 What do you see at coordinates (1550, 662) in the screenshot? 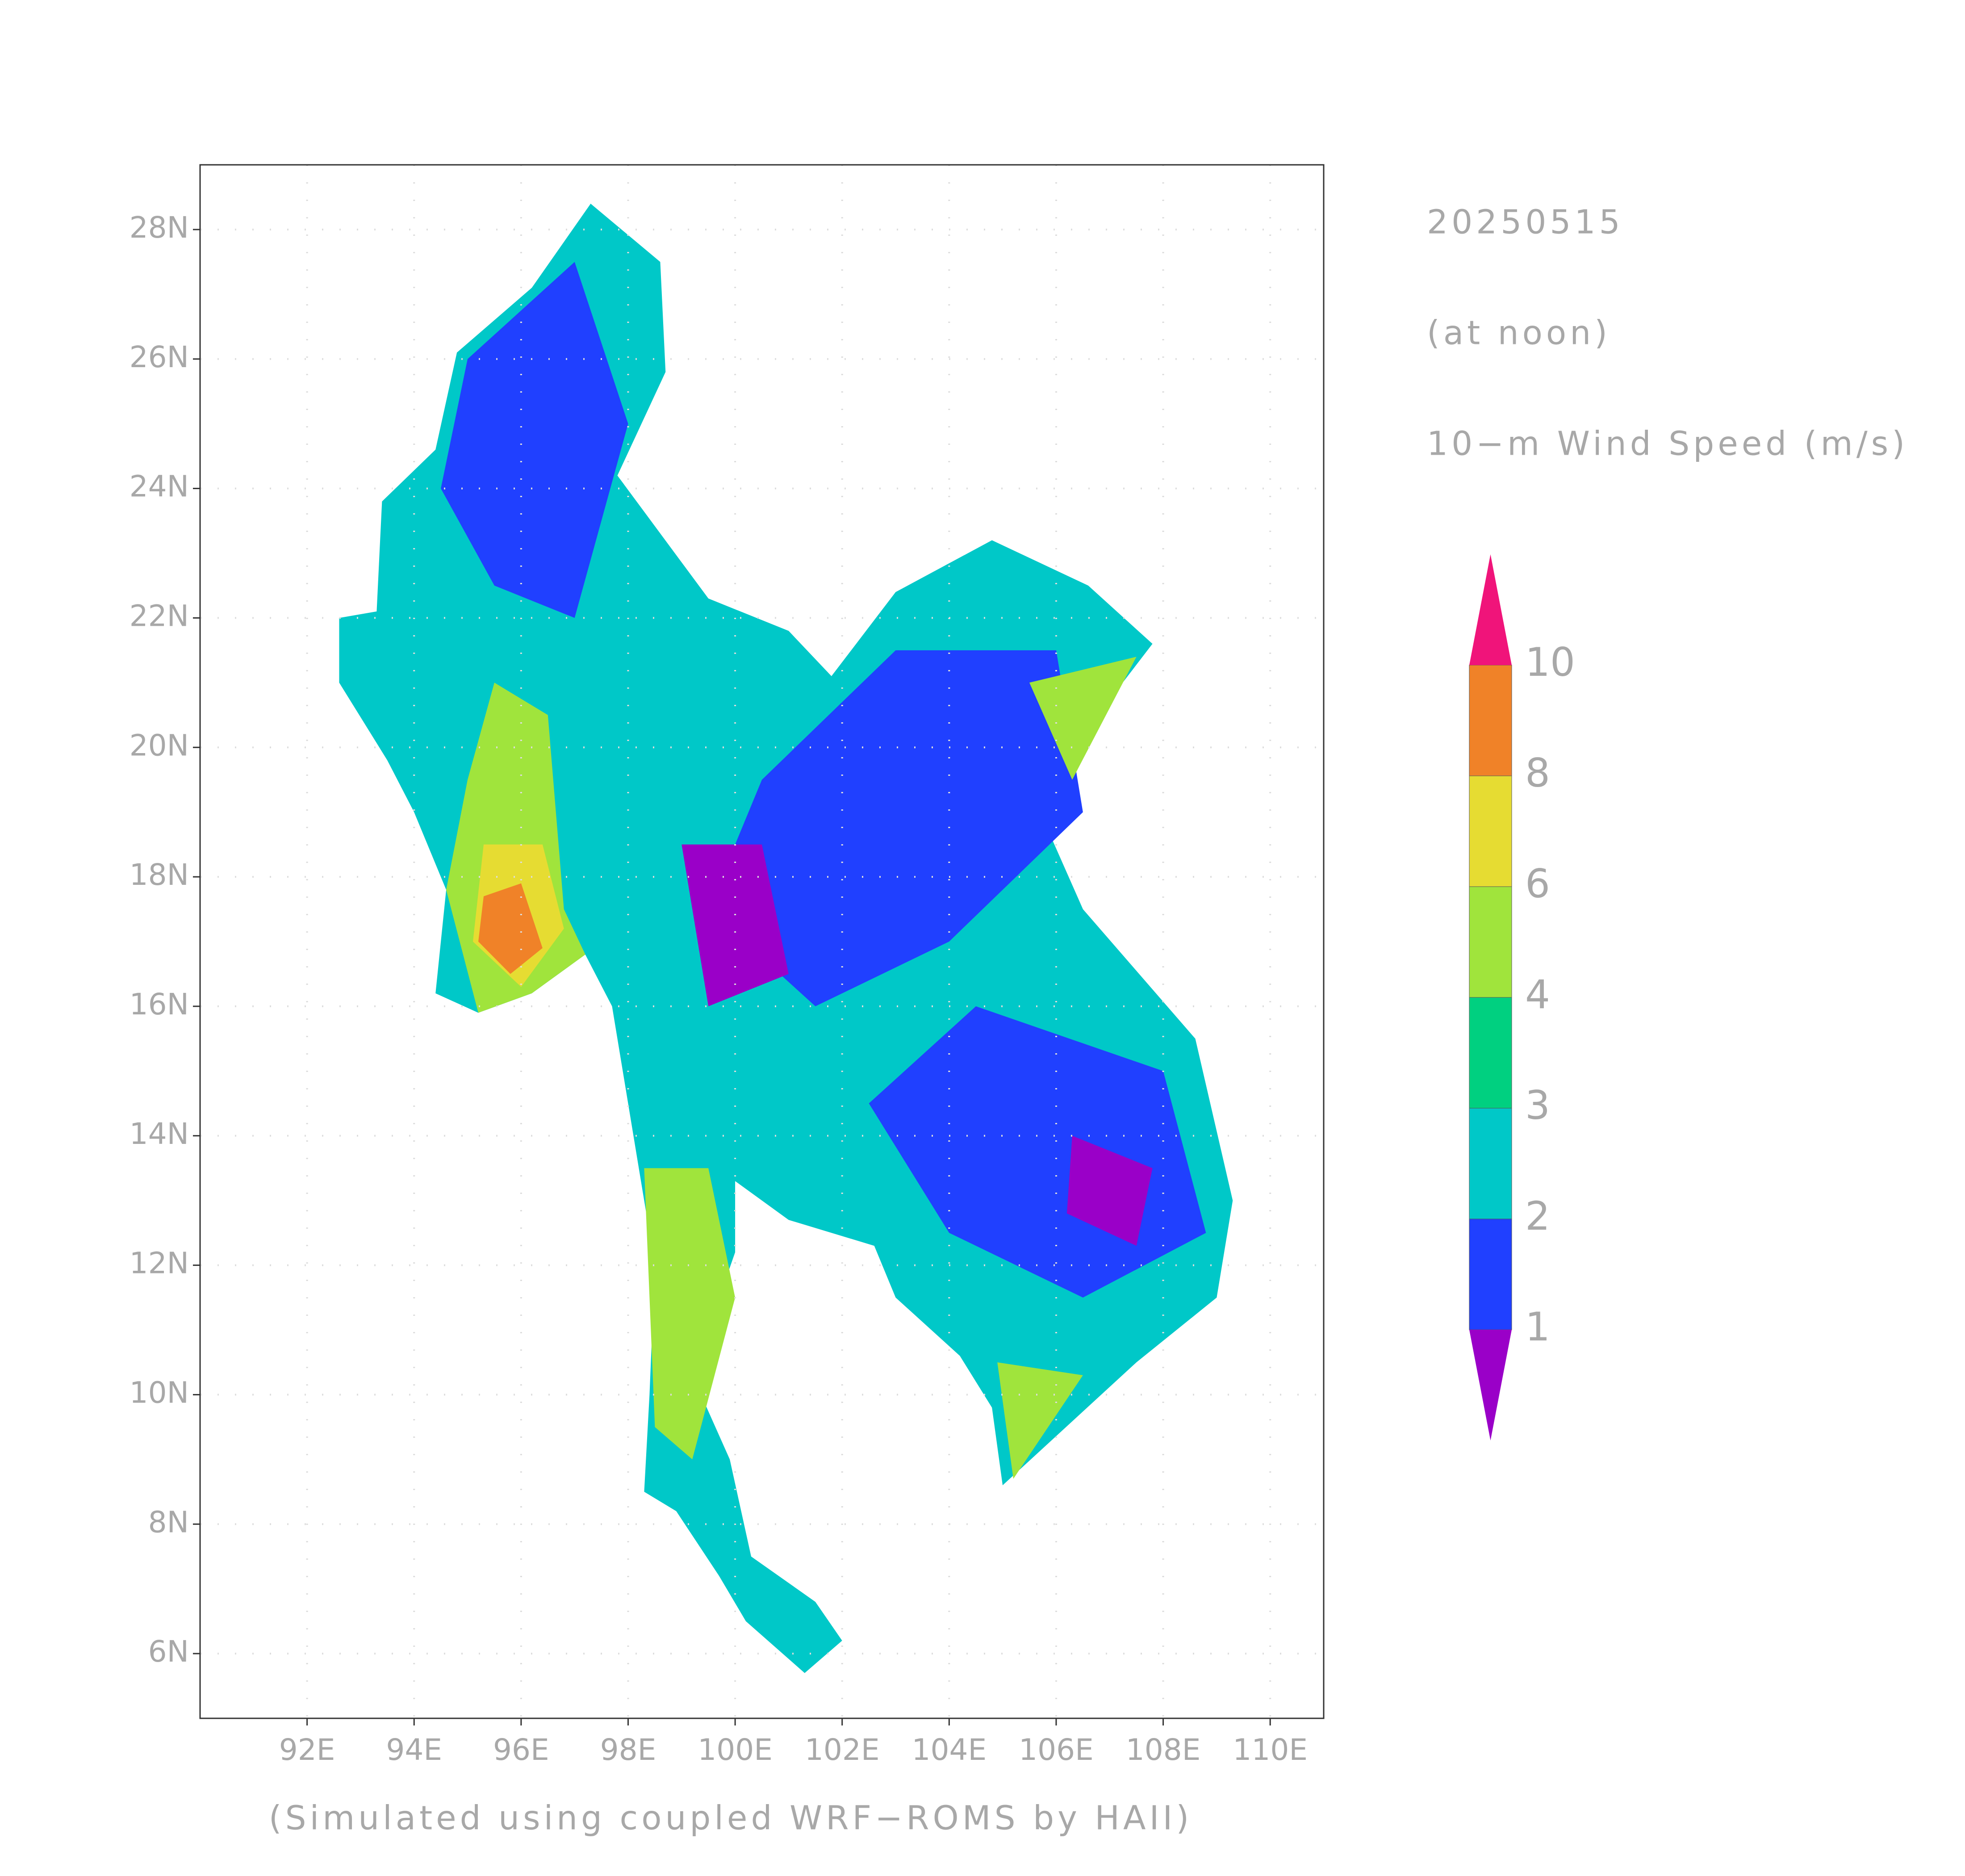
I see `colorbar-label: 10` at bounding box center [1550, 662].